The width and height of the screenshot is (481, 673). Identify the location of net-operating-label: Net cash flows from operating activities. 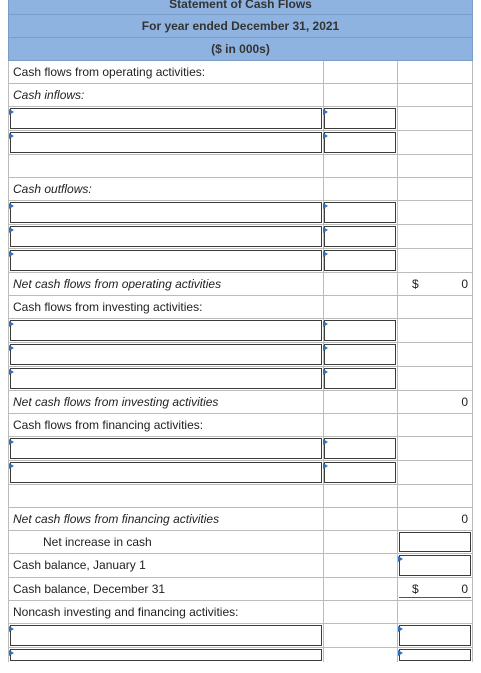
(117, 284).